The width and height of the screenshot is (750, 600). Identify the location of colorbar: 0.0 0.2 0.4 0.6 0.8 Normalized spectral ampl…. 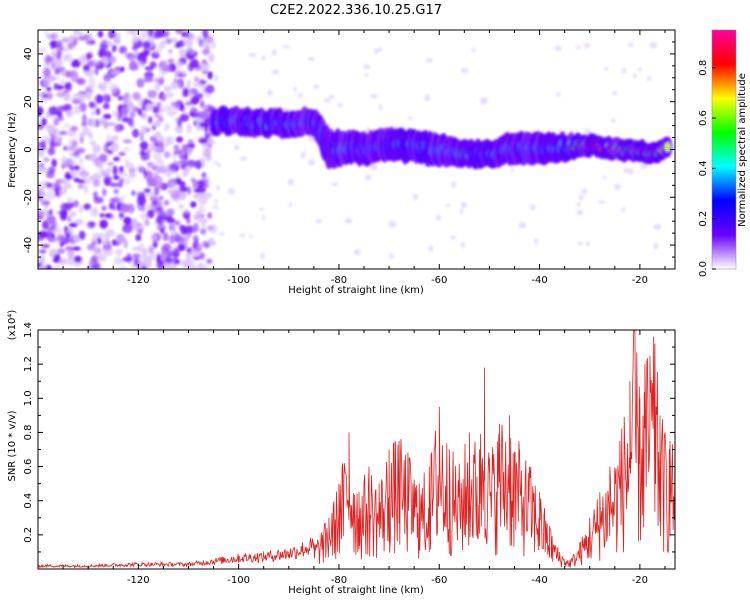
(723, 153).